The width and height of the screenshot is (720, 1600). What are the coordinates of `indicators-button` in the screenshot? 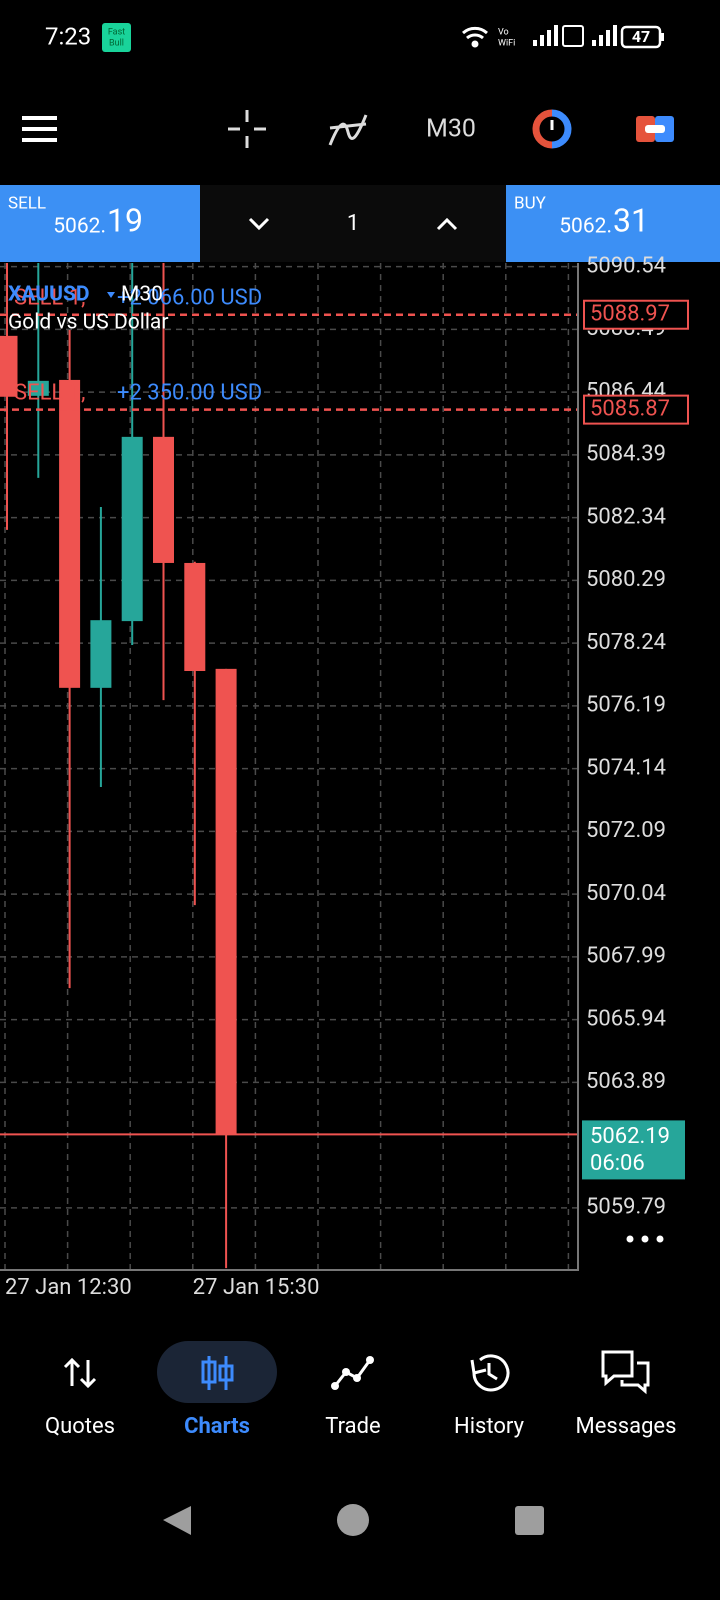 It's located at (348, 130).